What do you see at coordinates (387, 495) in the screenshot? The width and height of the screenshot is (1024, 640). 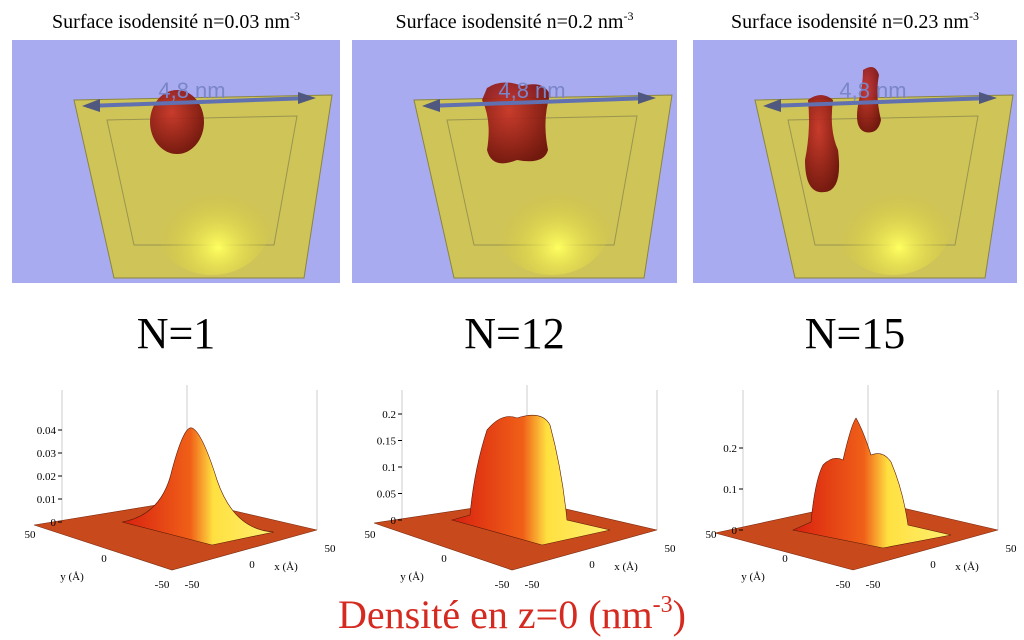 I see `z-tick-label: 0.05` at bounding box center [387, 495].